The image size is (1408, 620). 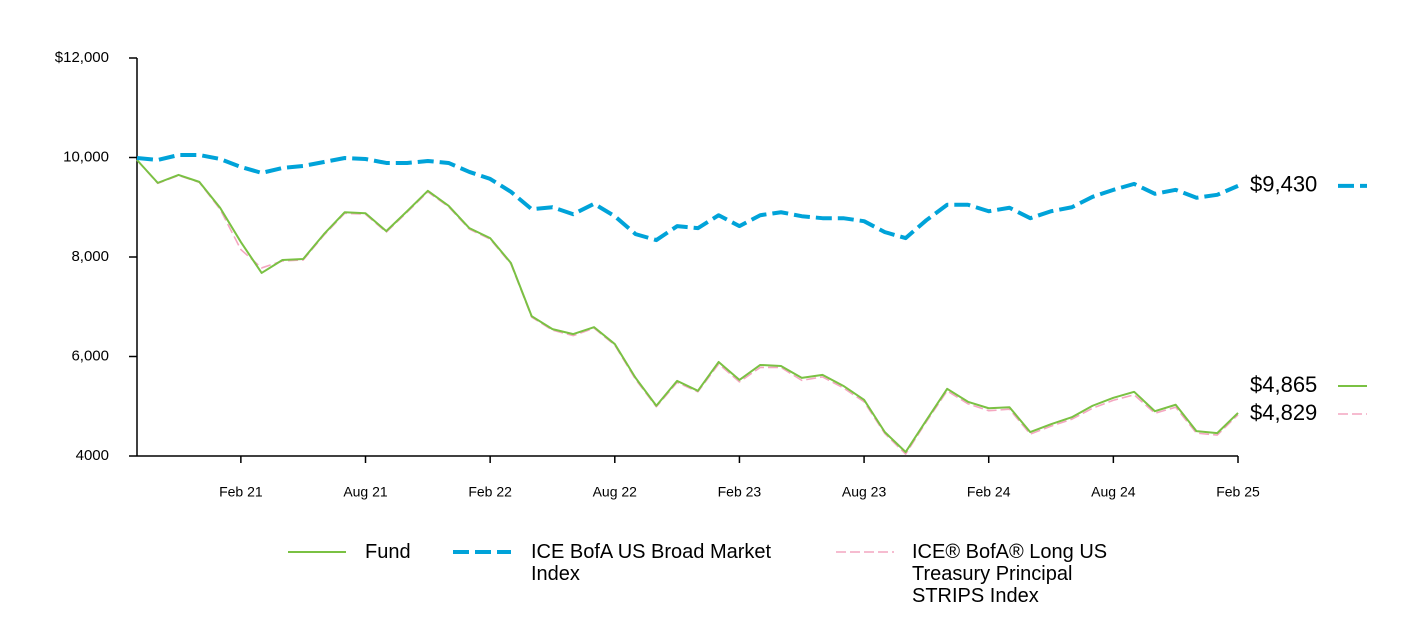 I want to click on y-tick-label: 10,000, so click(x=86, y=156).